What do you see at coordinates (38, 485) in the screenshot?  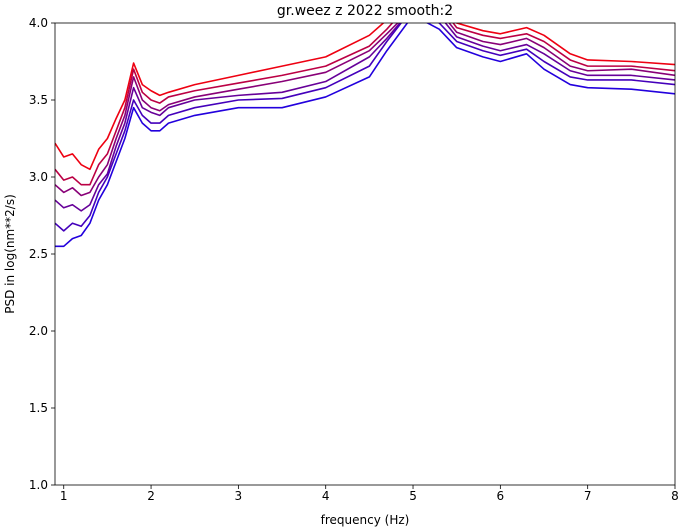 I see `y-tick-label: 1.0` at bounding box center [38, 485].